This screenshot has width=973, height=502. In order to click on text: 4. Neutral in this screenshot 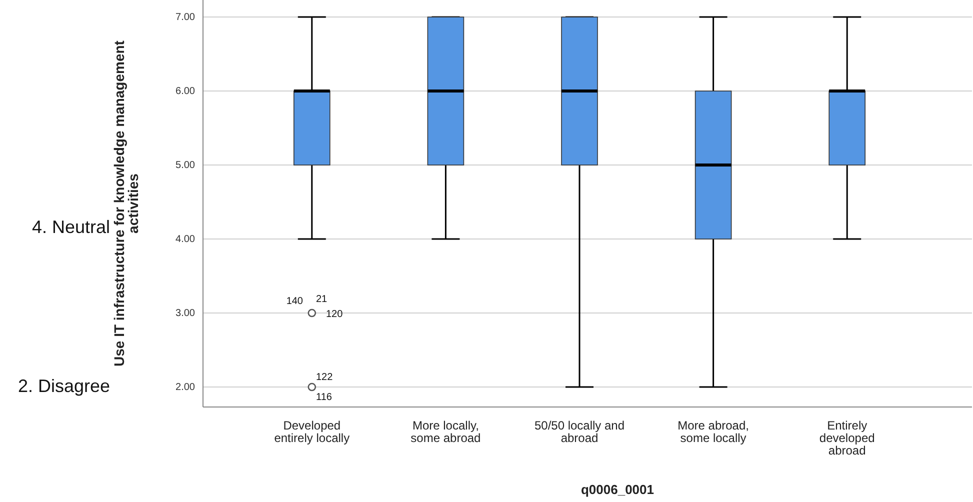, I will do `click(71, 227)`.